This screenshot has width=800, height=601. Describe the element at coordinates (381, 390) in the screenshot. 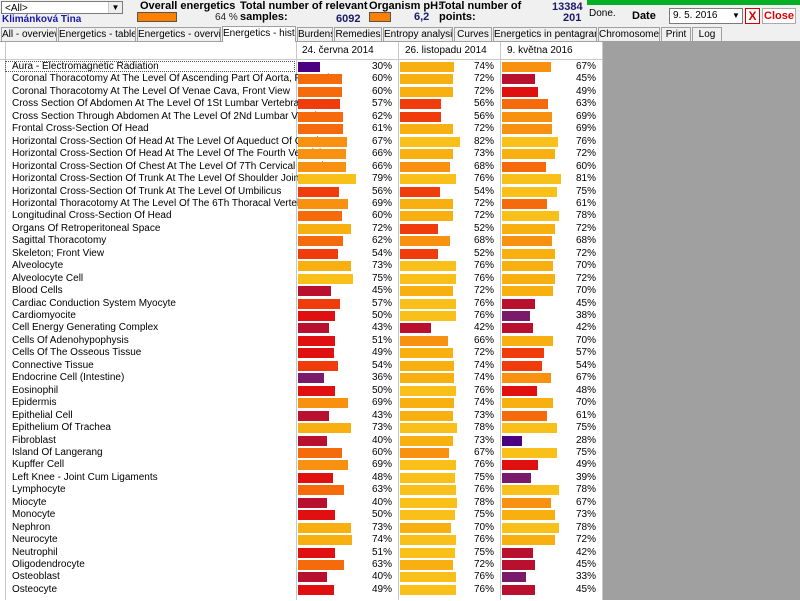

I see `energy-percent: 50%` at that location.